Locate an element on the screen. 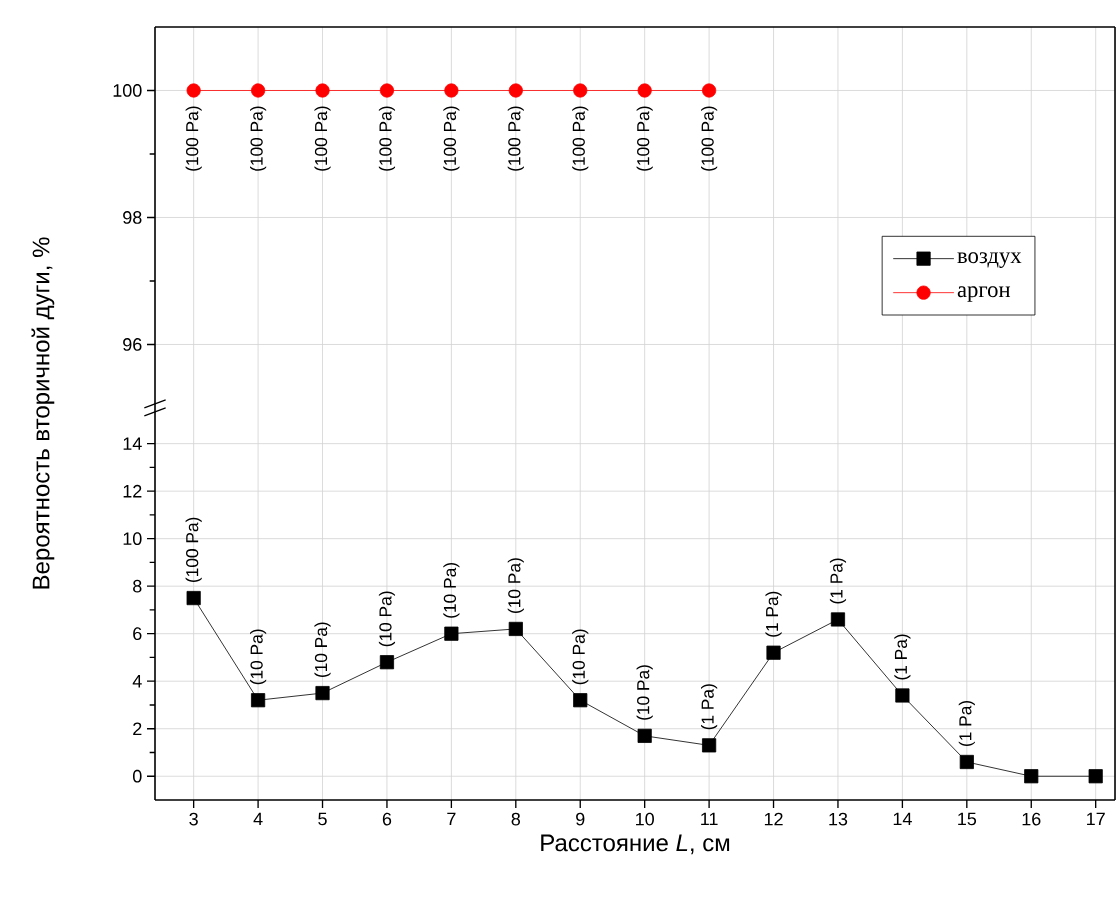 Image resolution: width=1120 pixels, height=917 pixels. legend-label: воздух is located at coordinates (989, 260).